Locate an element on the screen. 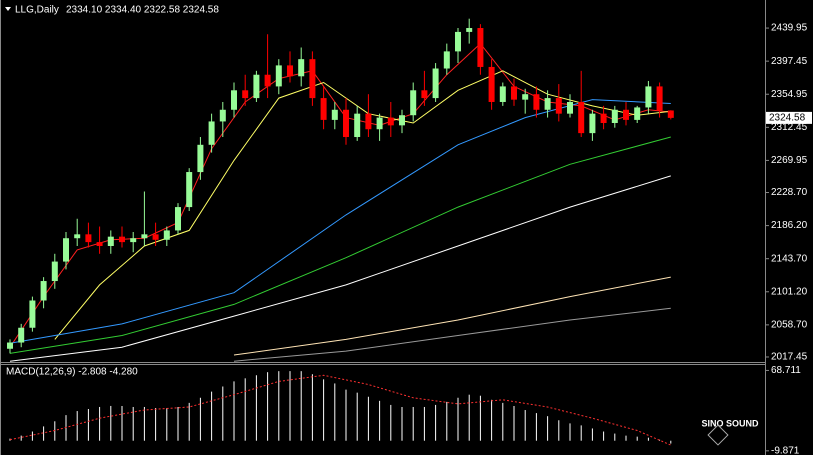  y-tick-label: 2354.95 is located at coordinates (789, 94).